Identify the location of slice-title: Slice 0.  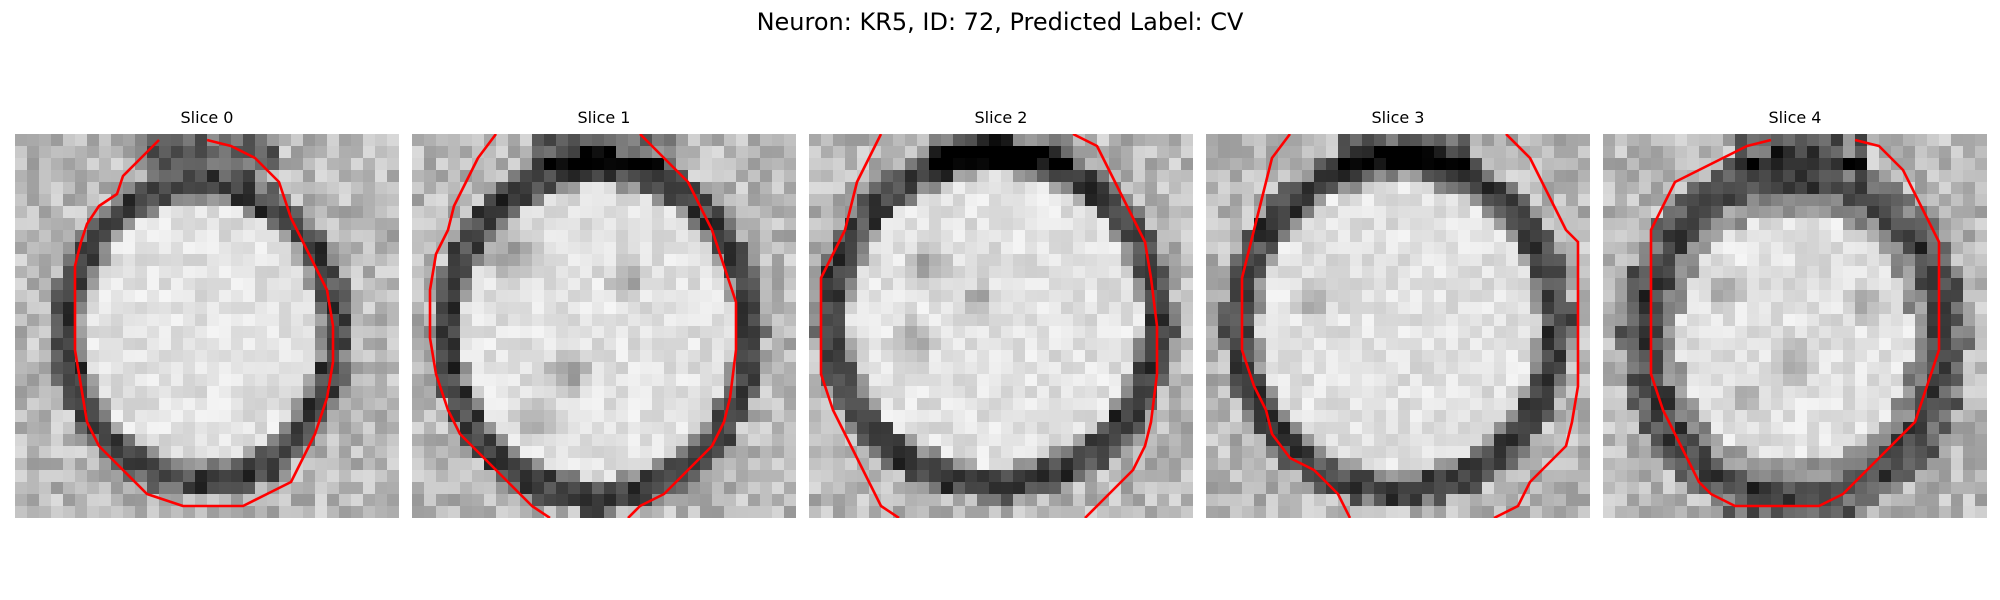
(207, 117).